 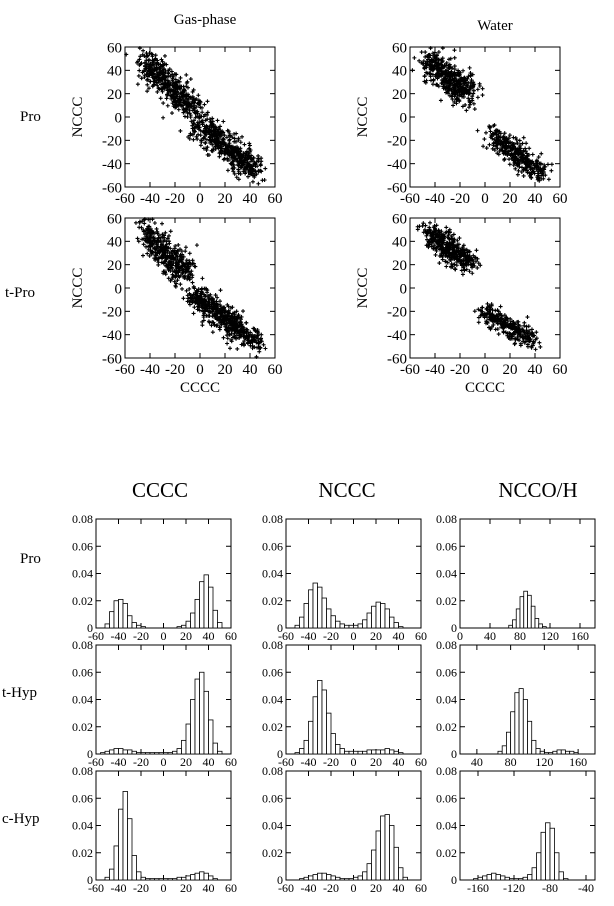 What do you see at coordinates (446, 645) in the screenshot?
I see `y-tick-label: 0.08` at bounding box center [446, 645].